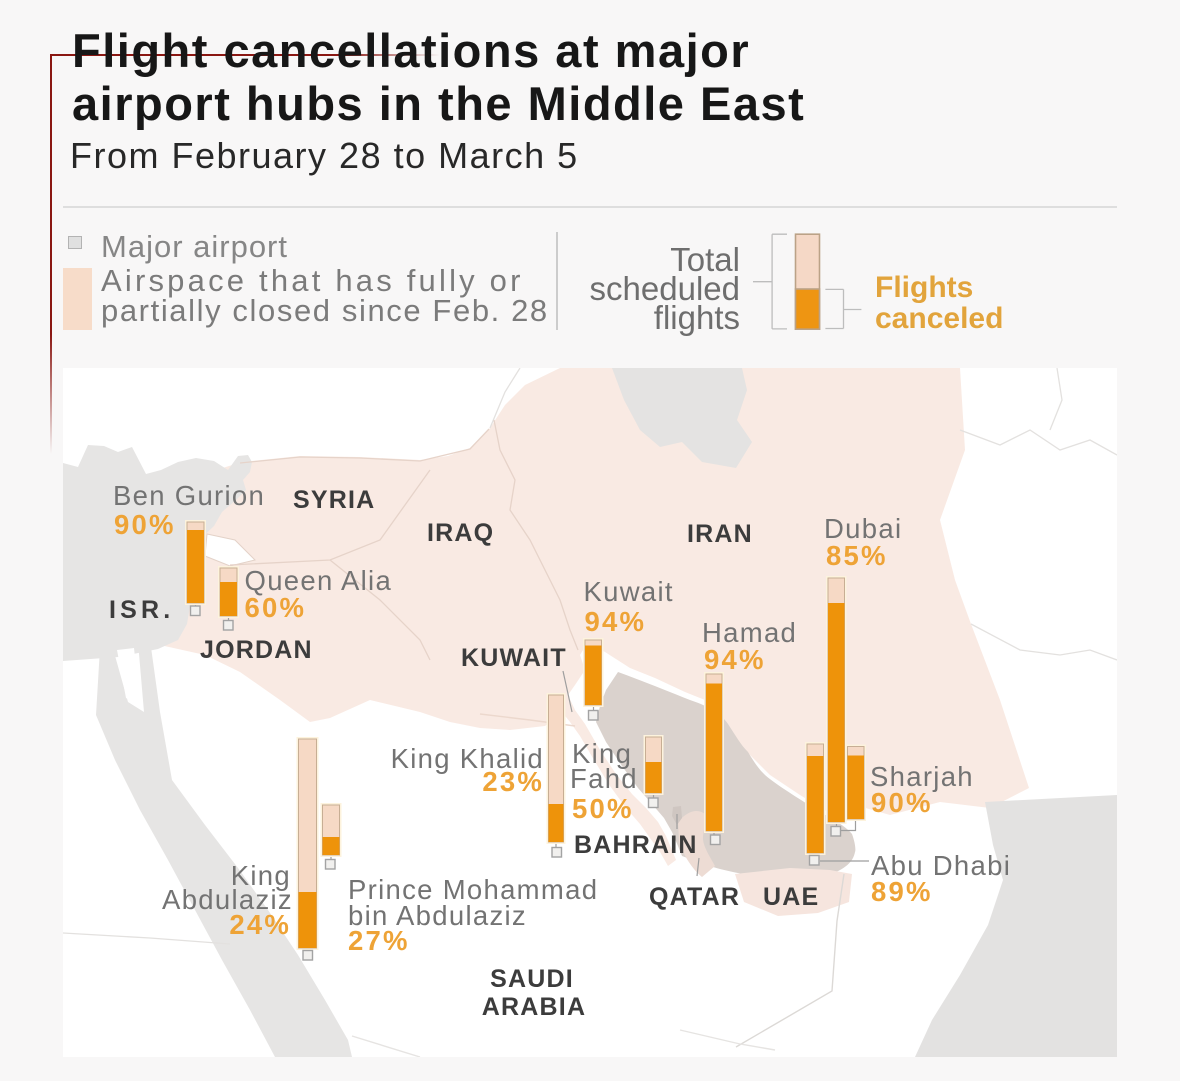 This screenshot has height=1081, width=1180. What do you see at coordinates (636, 845) in the screenshot?
I see `svg-text: BAHRAIN` at bounding box center [636, 845].